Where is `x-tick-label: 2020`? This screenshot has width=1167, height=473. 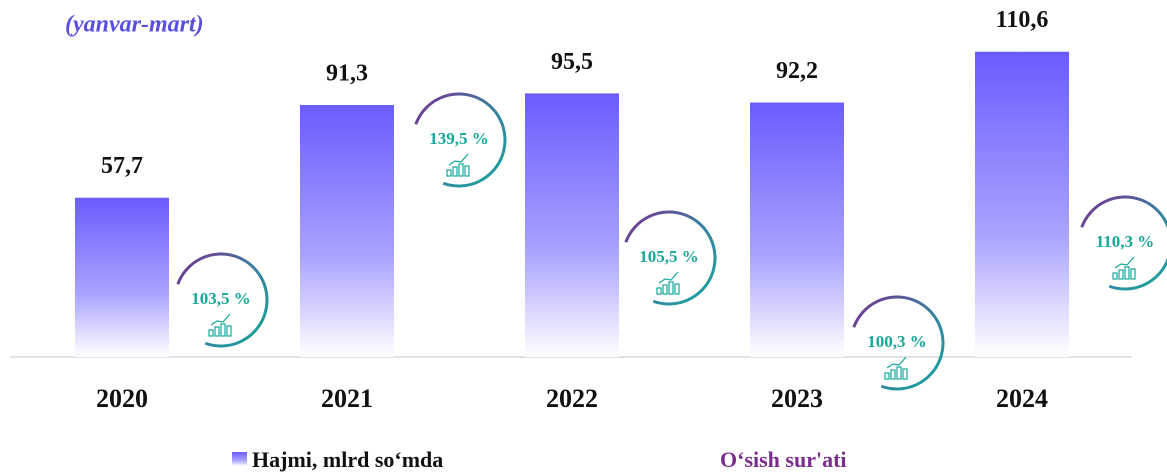
x-tick-label: 2020 is located at coordinates (122, 398).